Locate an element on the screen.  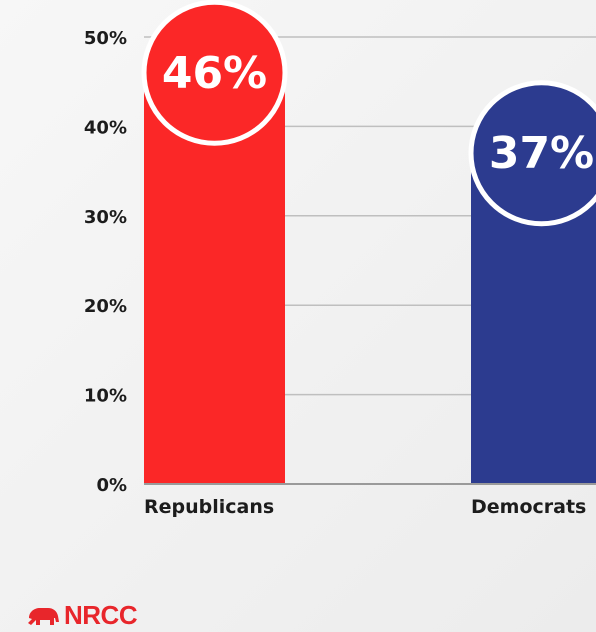
category-labels: Republicans Democrats is located at coordinates (365, 507).